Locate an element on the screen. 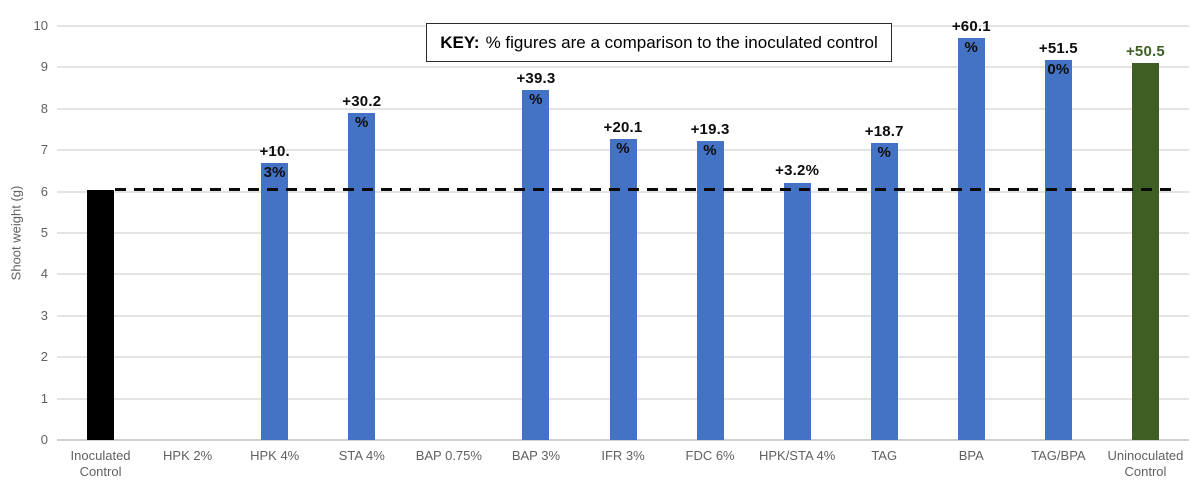 Image resolution: width=1200 pixels, height=481 pixels. y-tick-label: 4 is located at coordinates (44, 274).